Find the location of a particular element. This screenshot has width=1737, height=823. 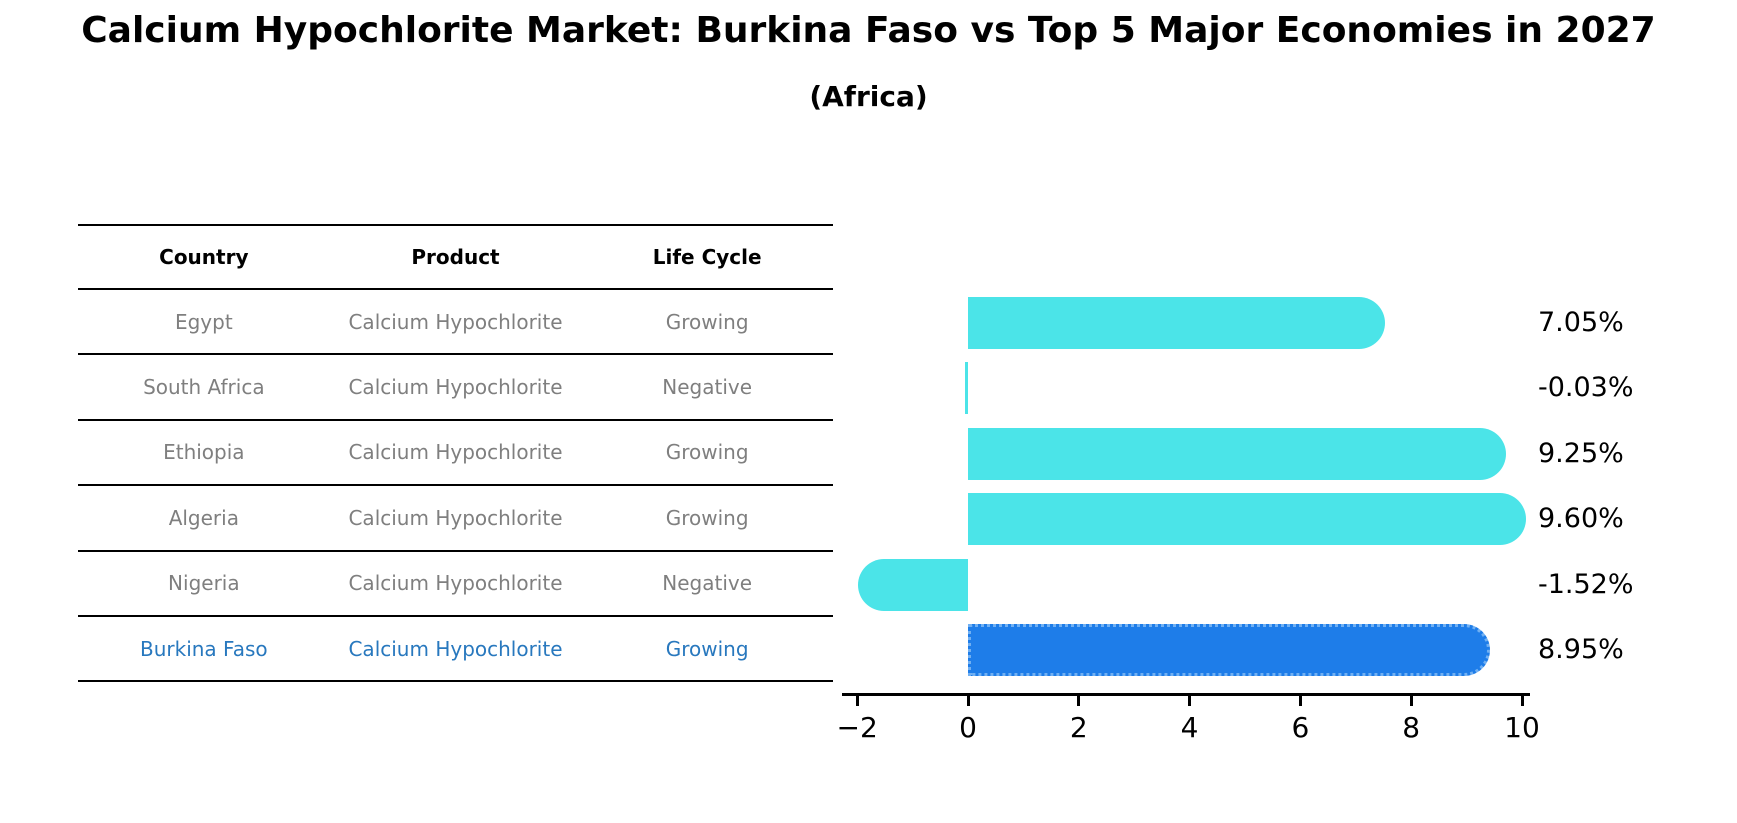

column-header-country: Country is located at coordinates (204, 257).